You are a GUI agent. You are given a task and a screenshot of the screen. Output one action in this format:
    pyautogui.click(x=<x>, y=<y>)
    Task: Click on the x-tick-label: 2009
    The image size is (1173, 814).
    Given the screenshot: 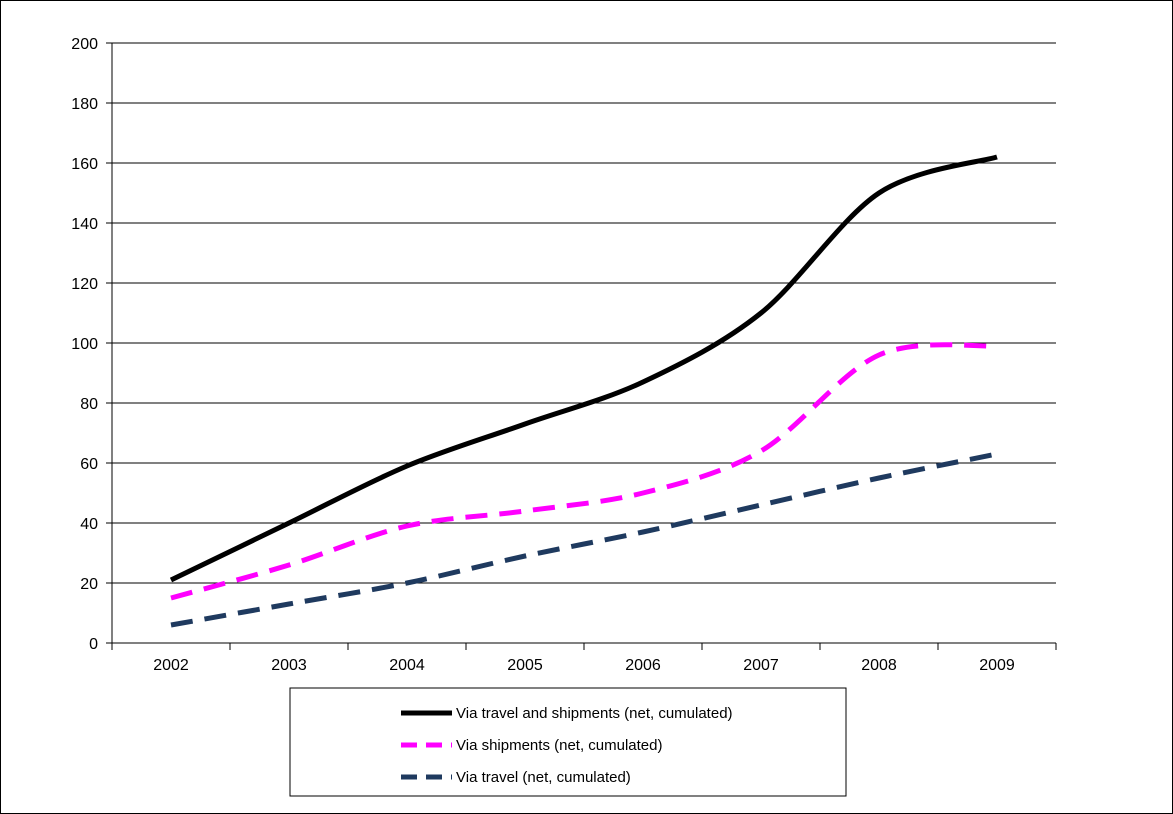 What is the action you would take?
    pyautogui.click(x=997, y=665)
    